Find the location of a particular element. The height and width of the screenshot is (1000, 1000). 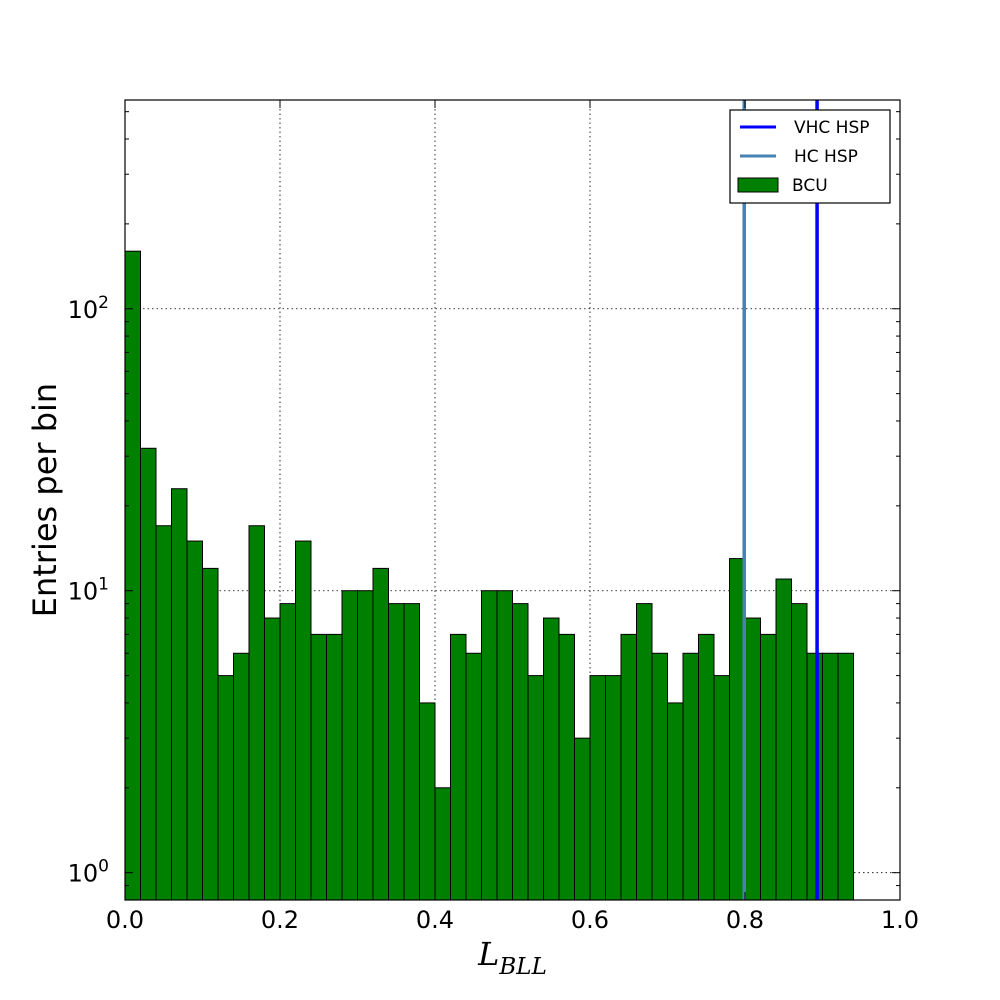

legend-label-bcu: BCU is located at coordinates (810, 186).